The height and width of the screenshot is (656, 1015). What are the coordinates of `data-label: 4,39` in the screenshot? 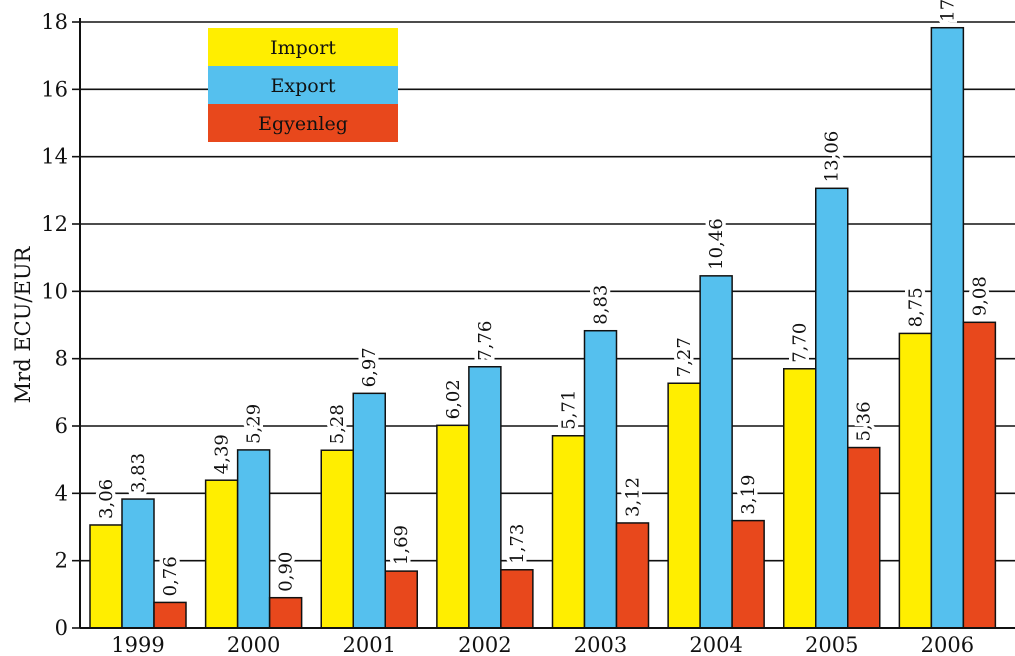 It's located at (222, 454).